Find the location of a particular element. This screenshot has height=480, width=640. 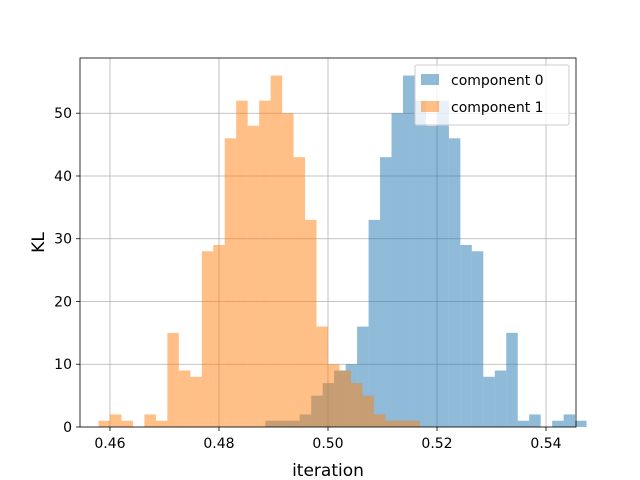

x-tick-label-0: 0.46 is located at coordinates (109, 444).